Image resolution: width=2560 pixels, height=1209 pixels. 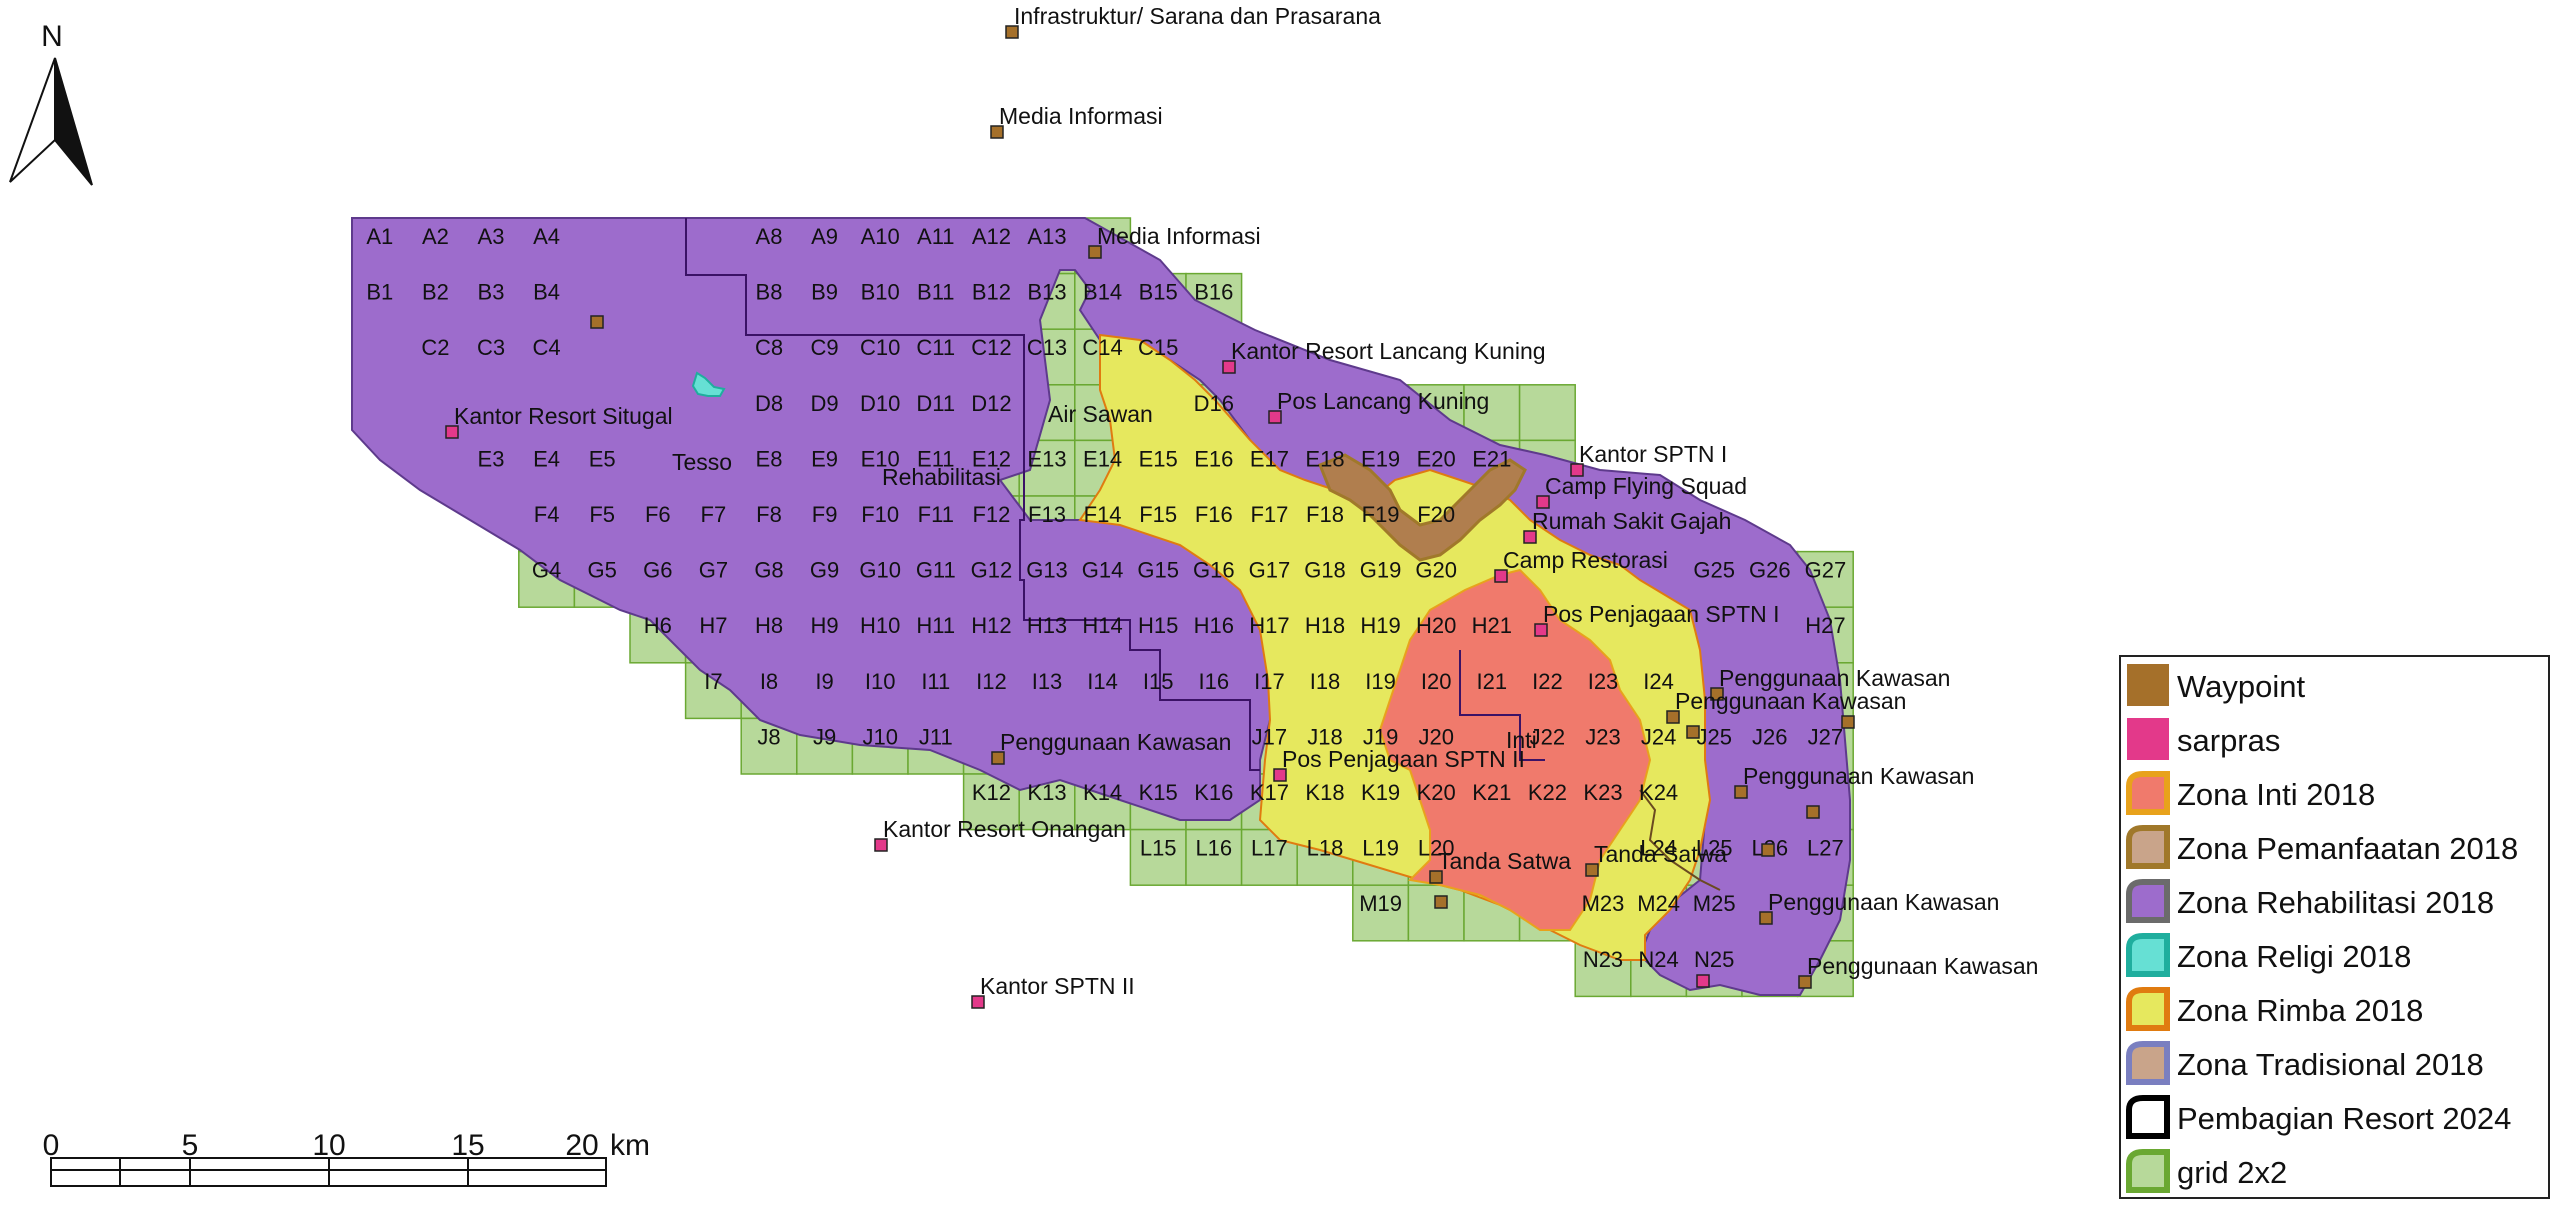 I want to click on point-label: Kantor SPTN I, so click(x=1653, y=454).